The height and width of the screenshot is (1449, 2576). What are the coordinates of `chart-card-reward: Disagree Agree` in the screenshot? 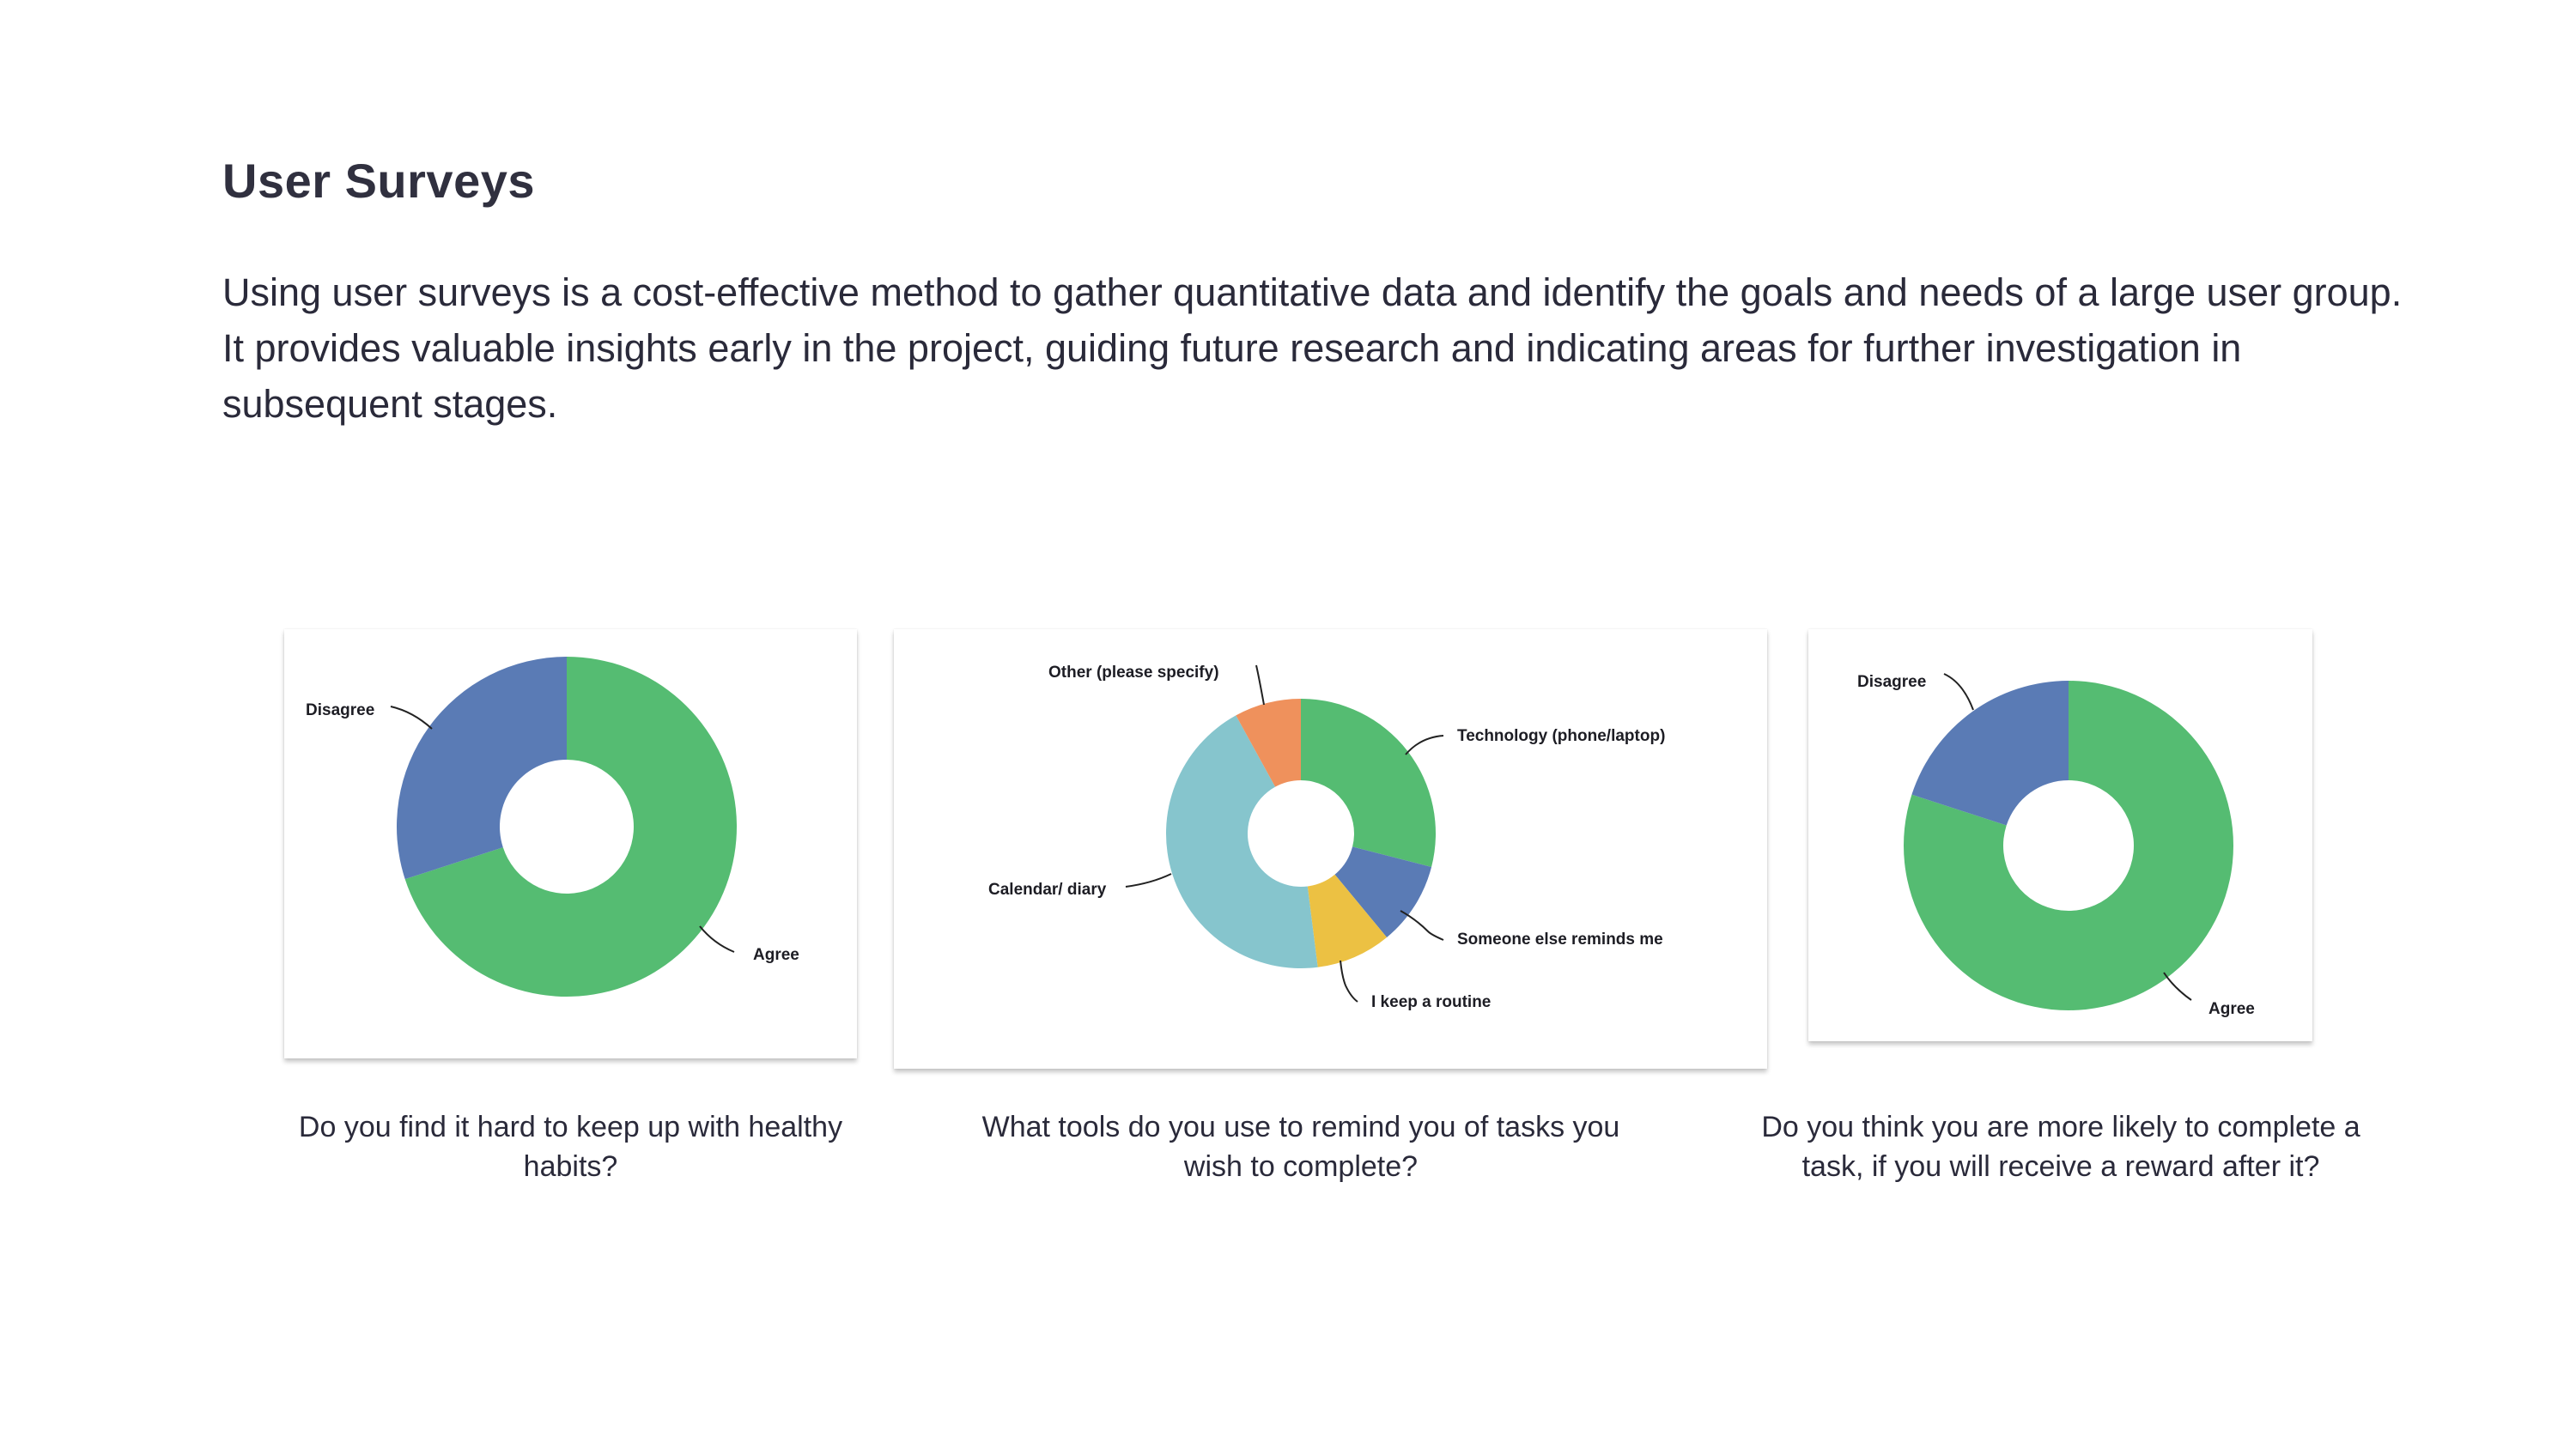 It's located at (2060, 835).